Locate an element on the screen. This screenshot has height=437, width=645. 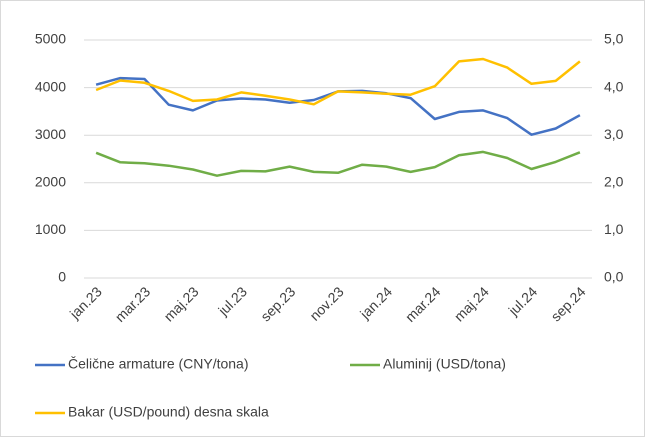
legend-label: Čelične armature (CNY/tona) is located at coordinates (158, 364).